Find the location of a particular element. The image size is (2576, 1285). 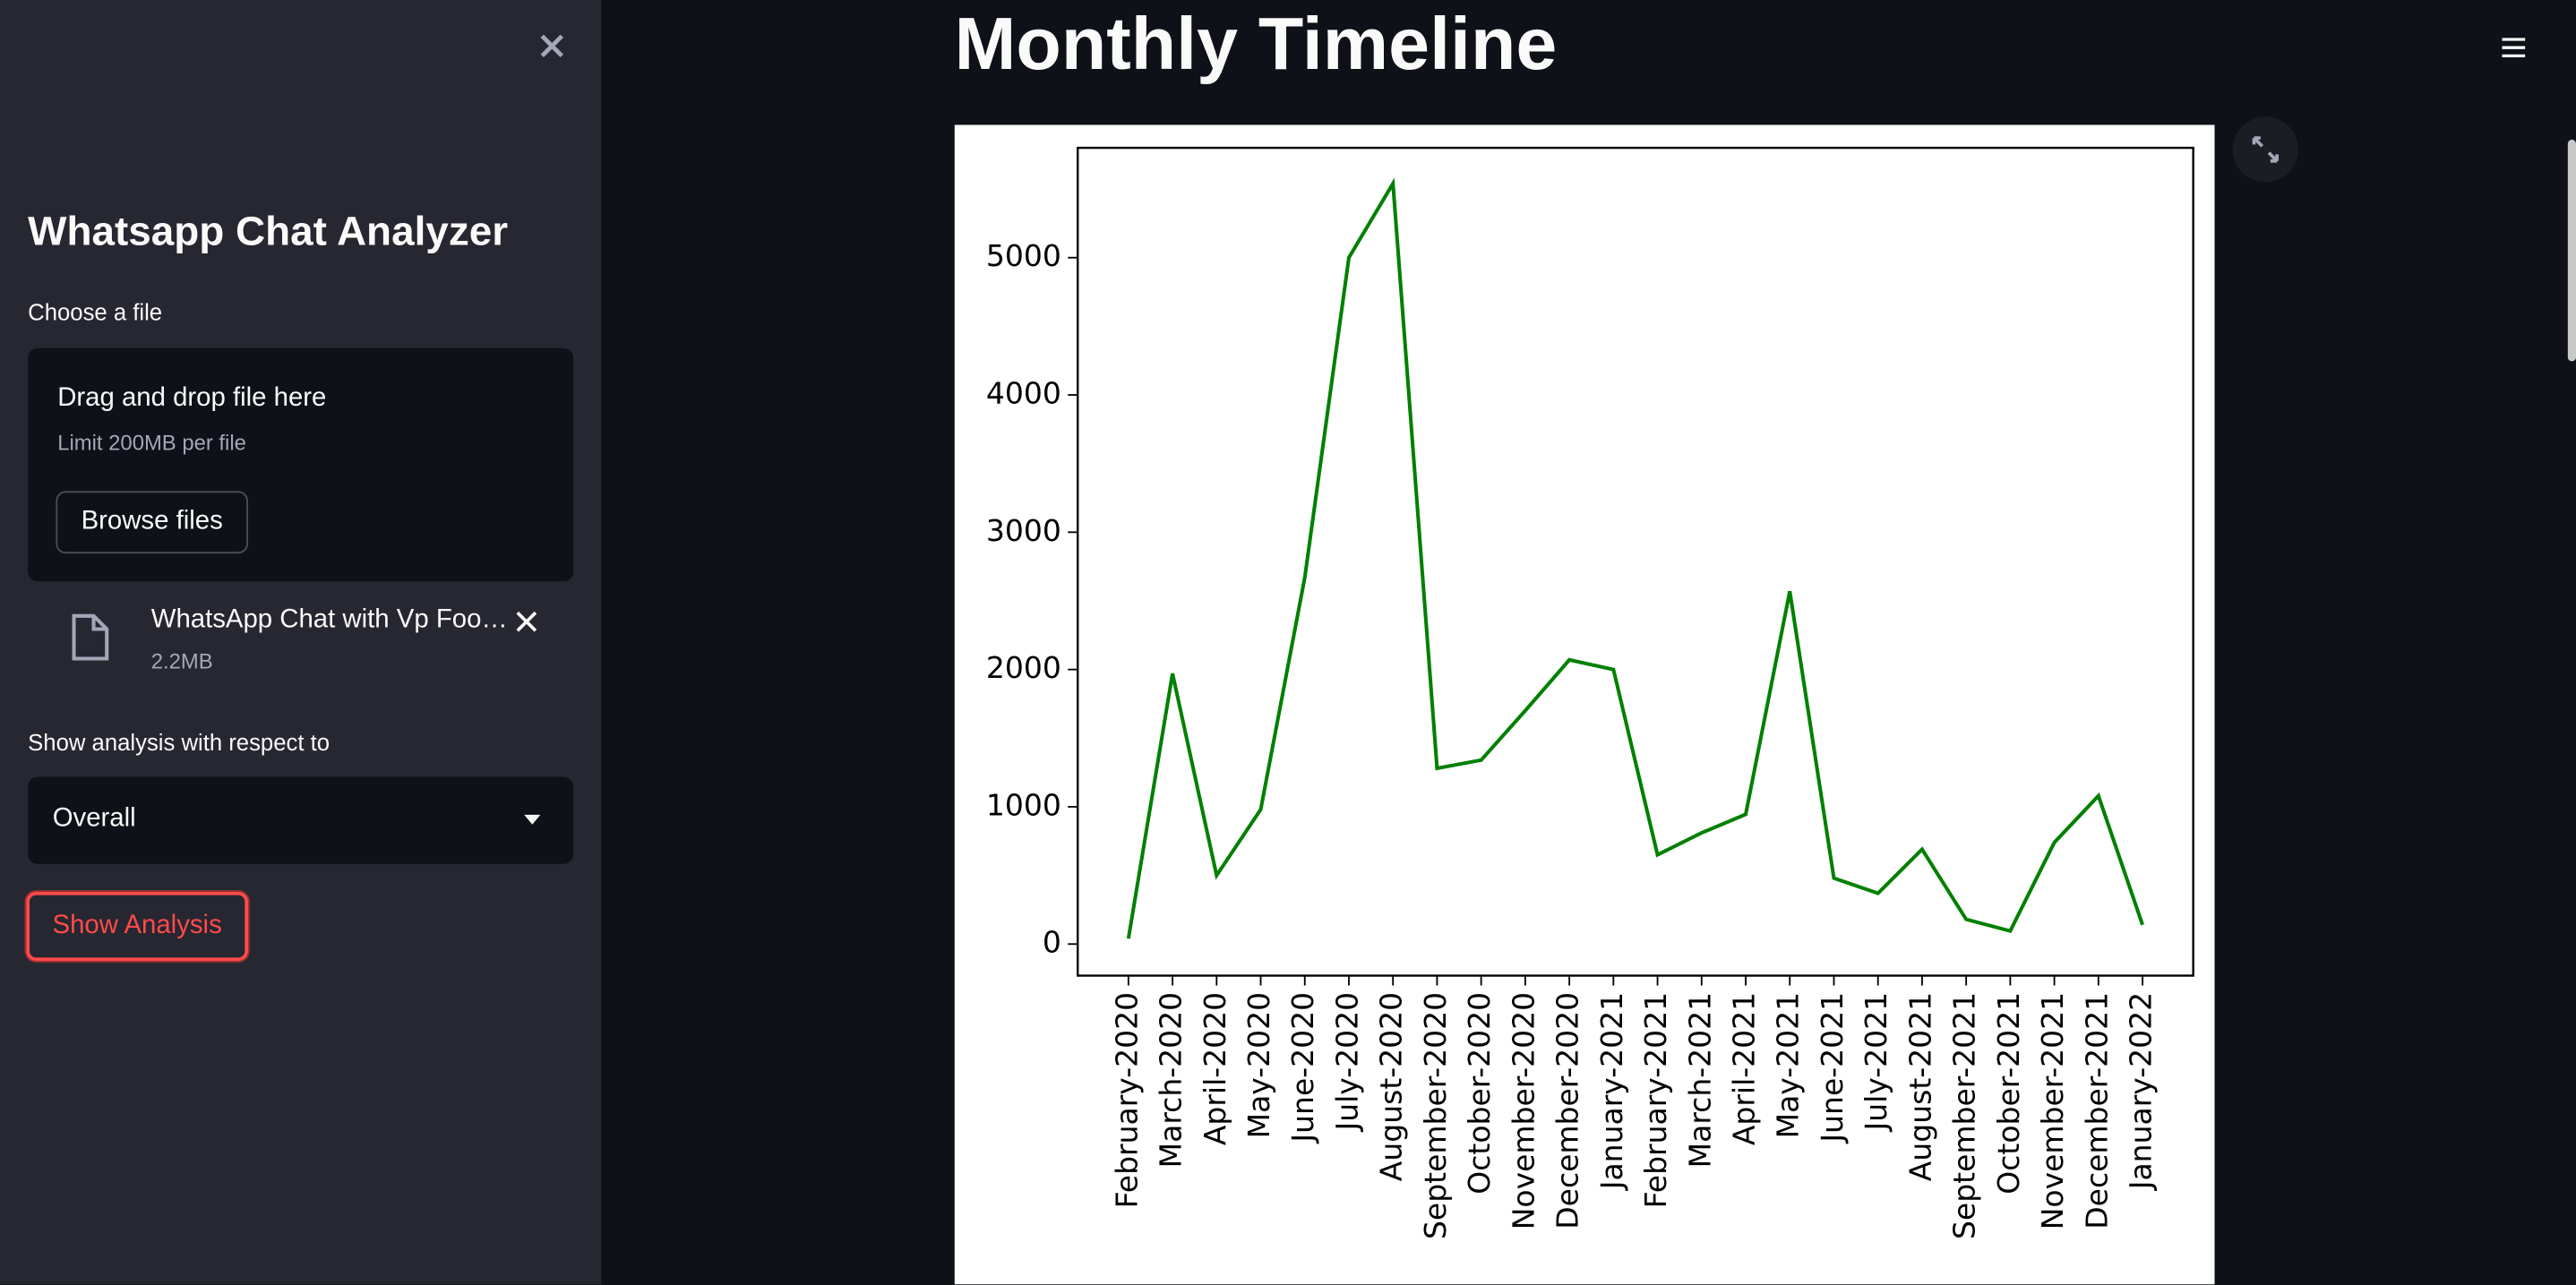

y-tick-label: 1000 is located at coordinates (1023, 804).